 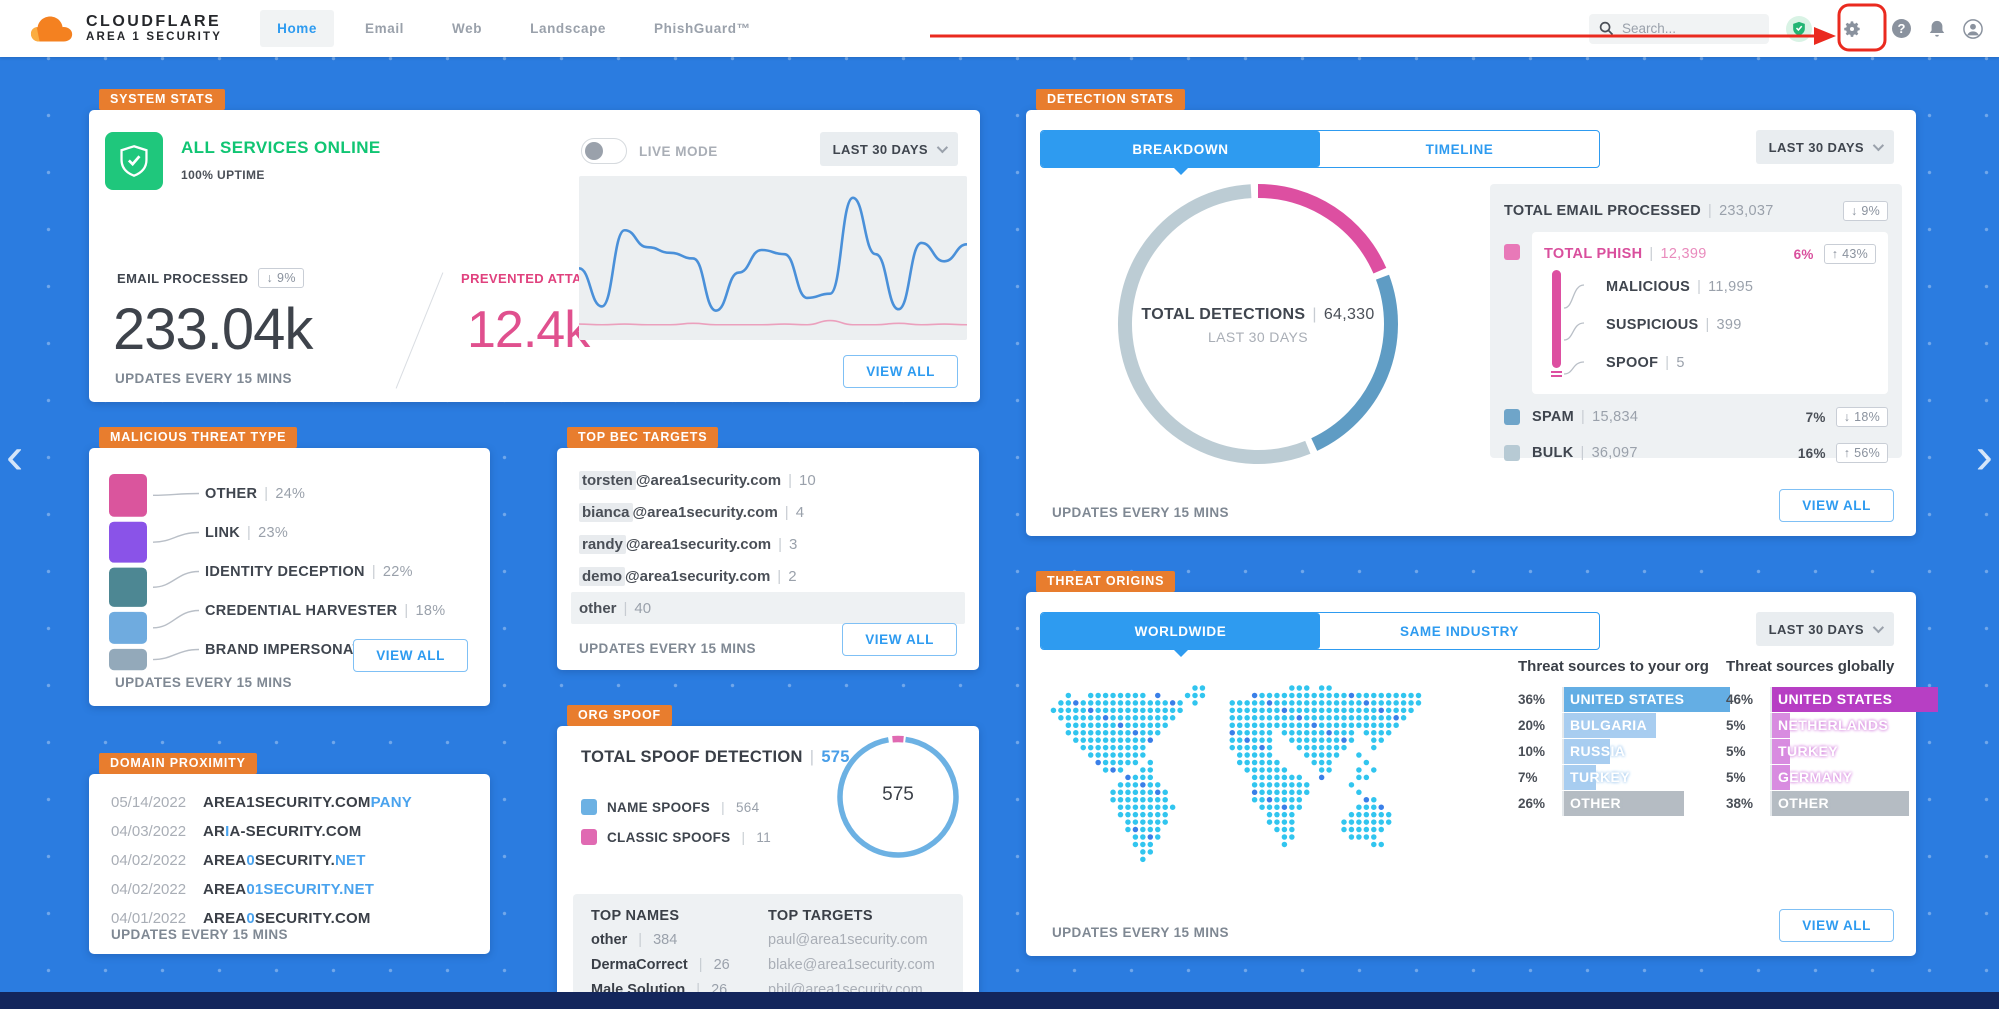 What do you see at coordinates (1459, 631) in the screenshot?
I see `tab-same-industry: SAME INDUSTRY` at bounding box center [1459, 631].